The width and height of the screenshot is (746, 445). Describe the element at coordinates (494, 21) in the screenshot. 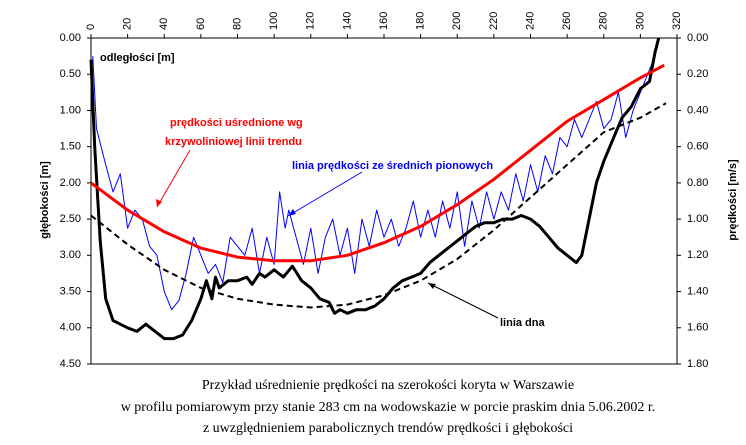

I see `x-tick-label: 220` at that location.